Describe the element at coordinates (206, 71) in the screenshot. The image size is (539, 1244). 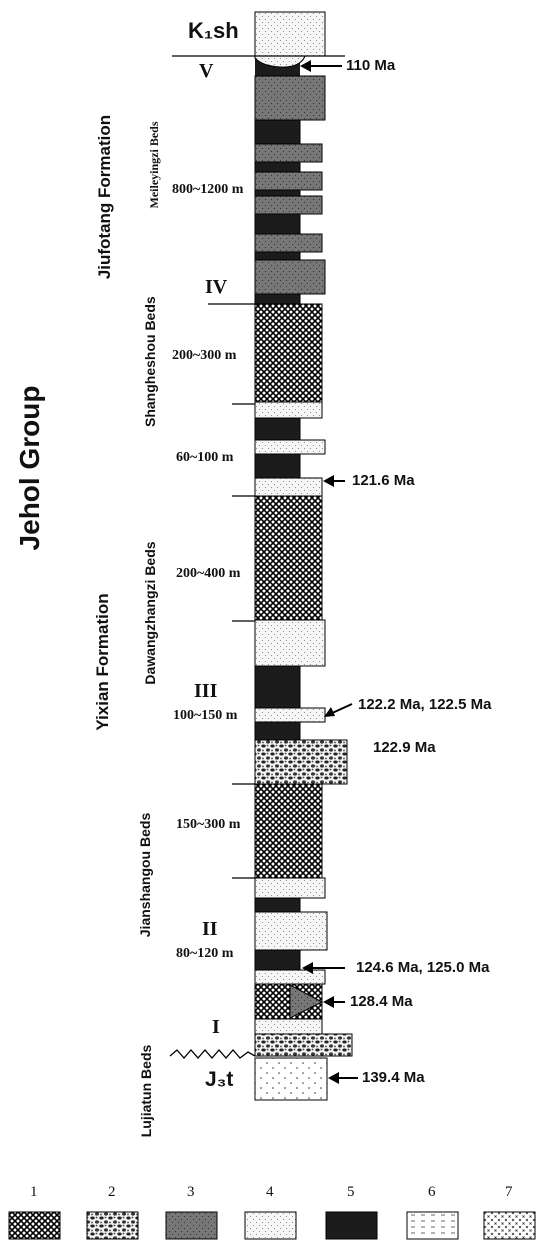
I see `sequence-numeral: V` at that location.